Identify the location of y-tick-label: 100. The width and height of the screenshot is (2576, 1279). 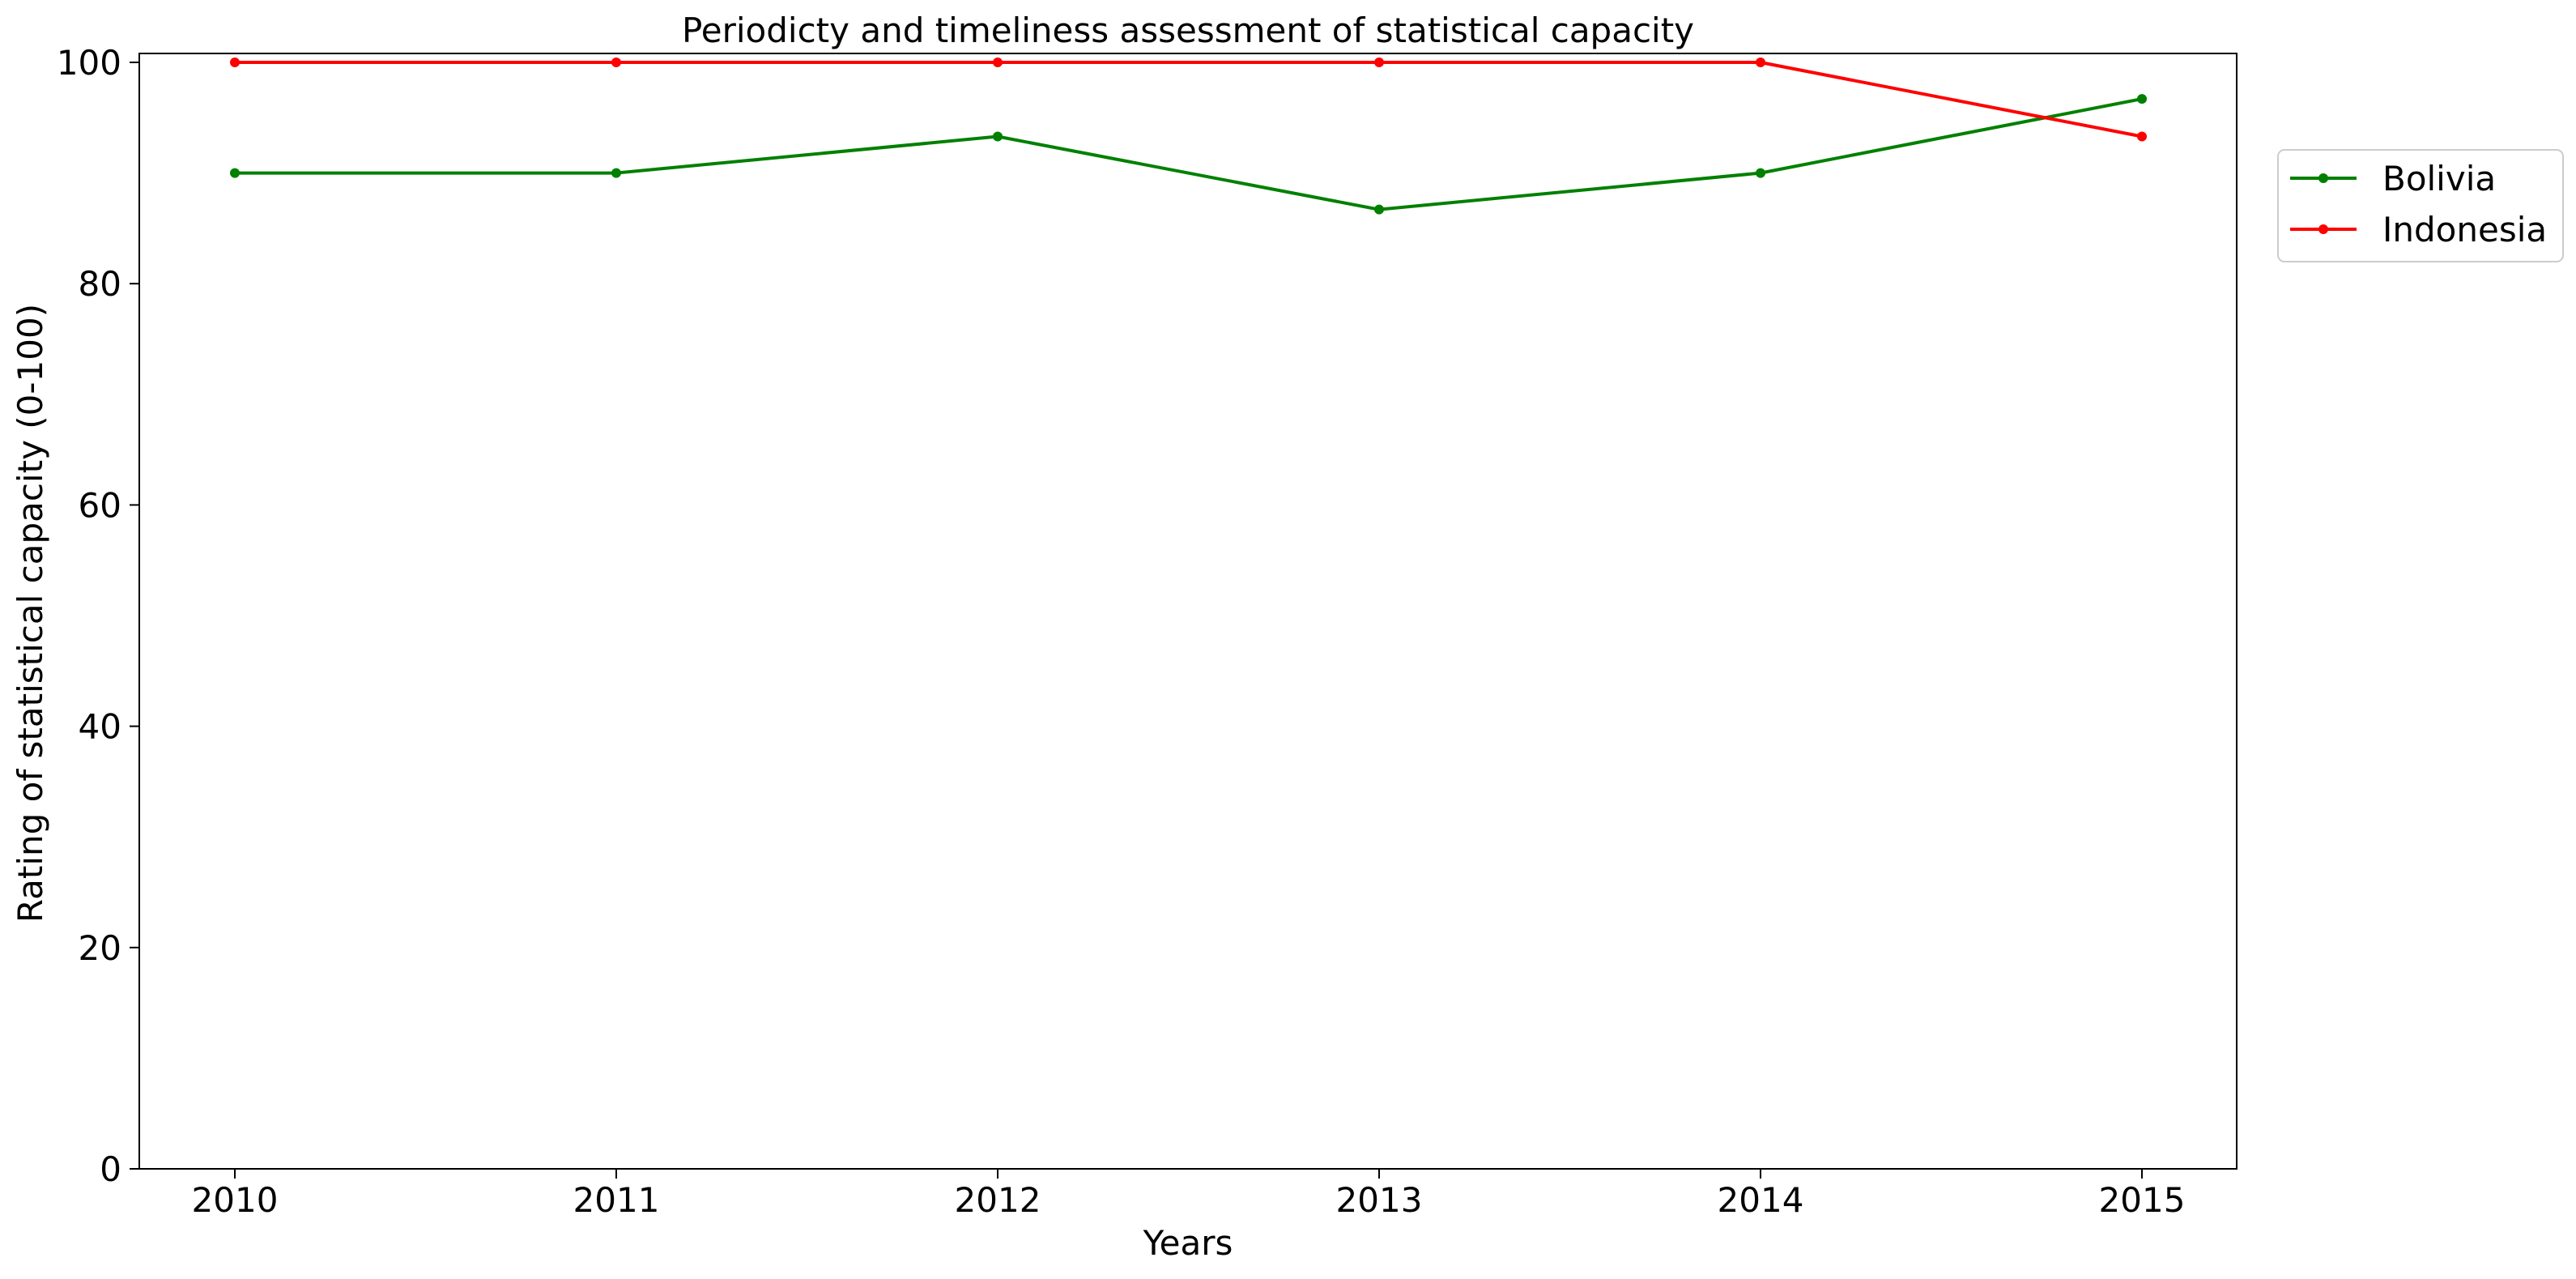
(89, 63).